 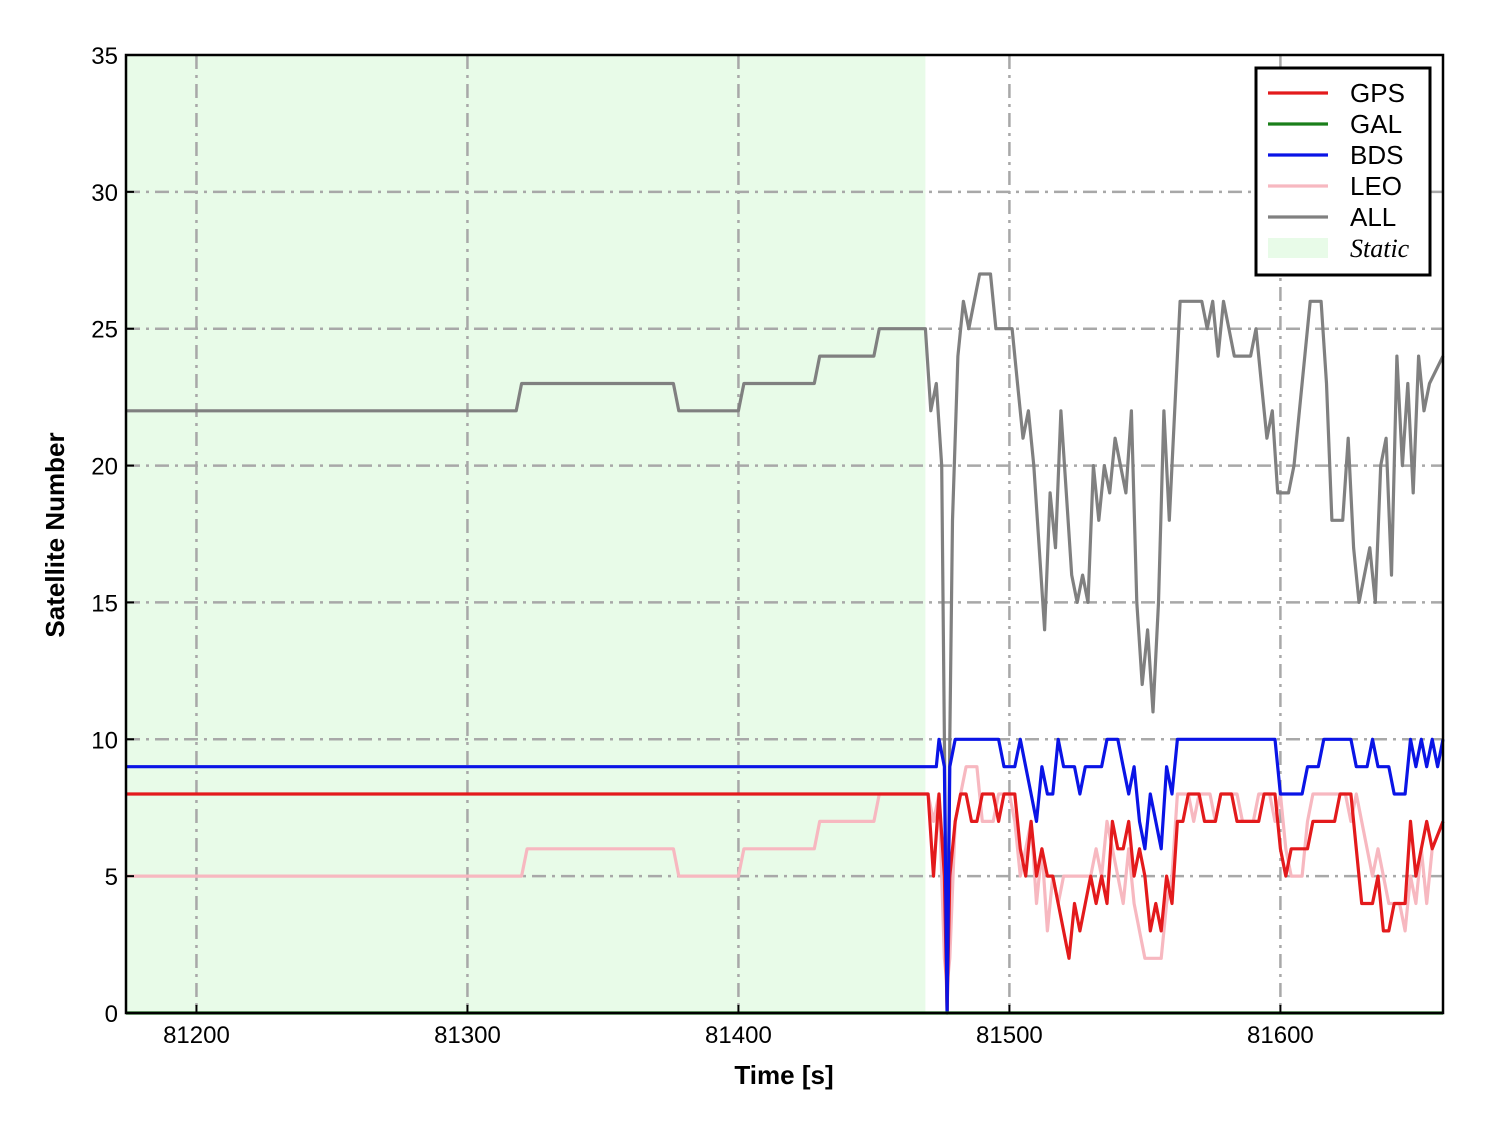 What do you see at coordinates (1377, 93) in the screenshot?
I see `legend-label-gps: GPS` at bounding box center [1377, 93].